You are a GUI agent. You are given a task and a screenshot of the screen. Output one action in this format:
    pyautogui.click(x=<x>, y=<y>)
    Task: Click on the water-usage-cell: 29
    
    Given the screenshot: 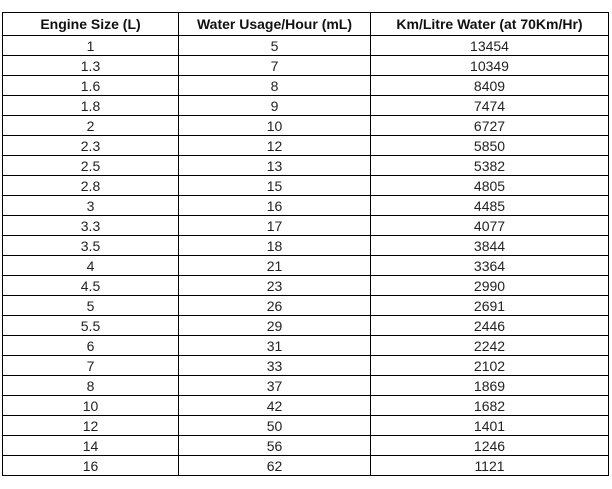 What is the action you would take?
    pyautogui.click(x=274, y=325)
    